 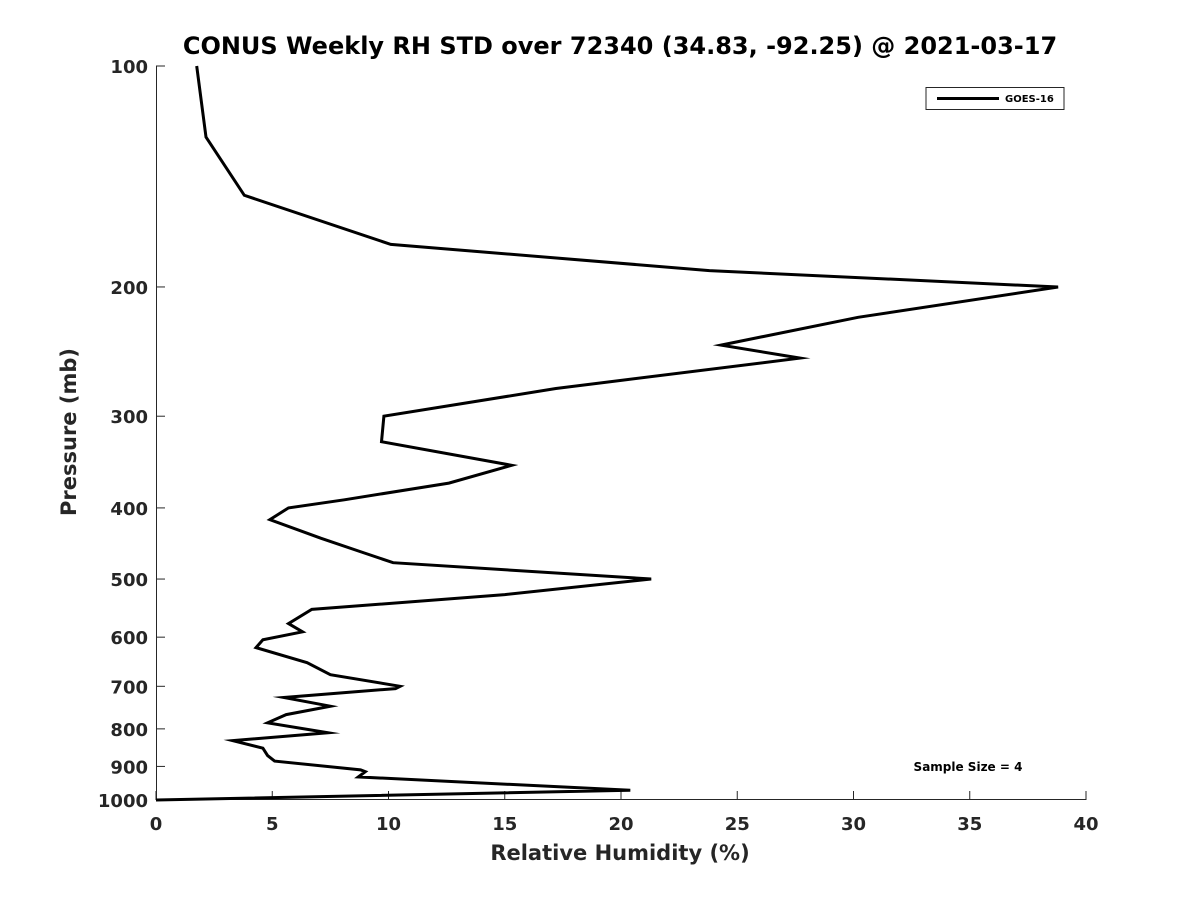 I want to click on y-tick-label: 900, so click(x=129, y=767).